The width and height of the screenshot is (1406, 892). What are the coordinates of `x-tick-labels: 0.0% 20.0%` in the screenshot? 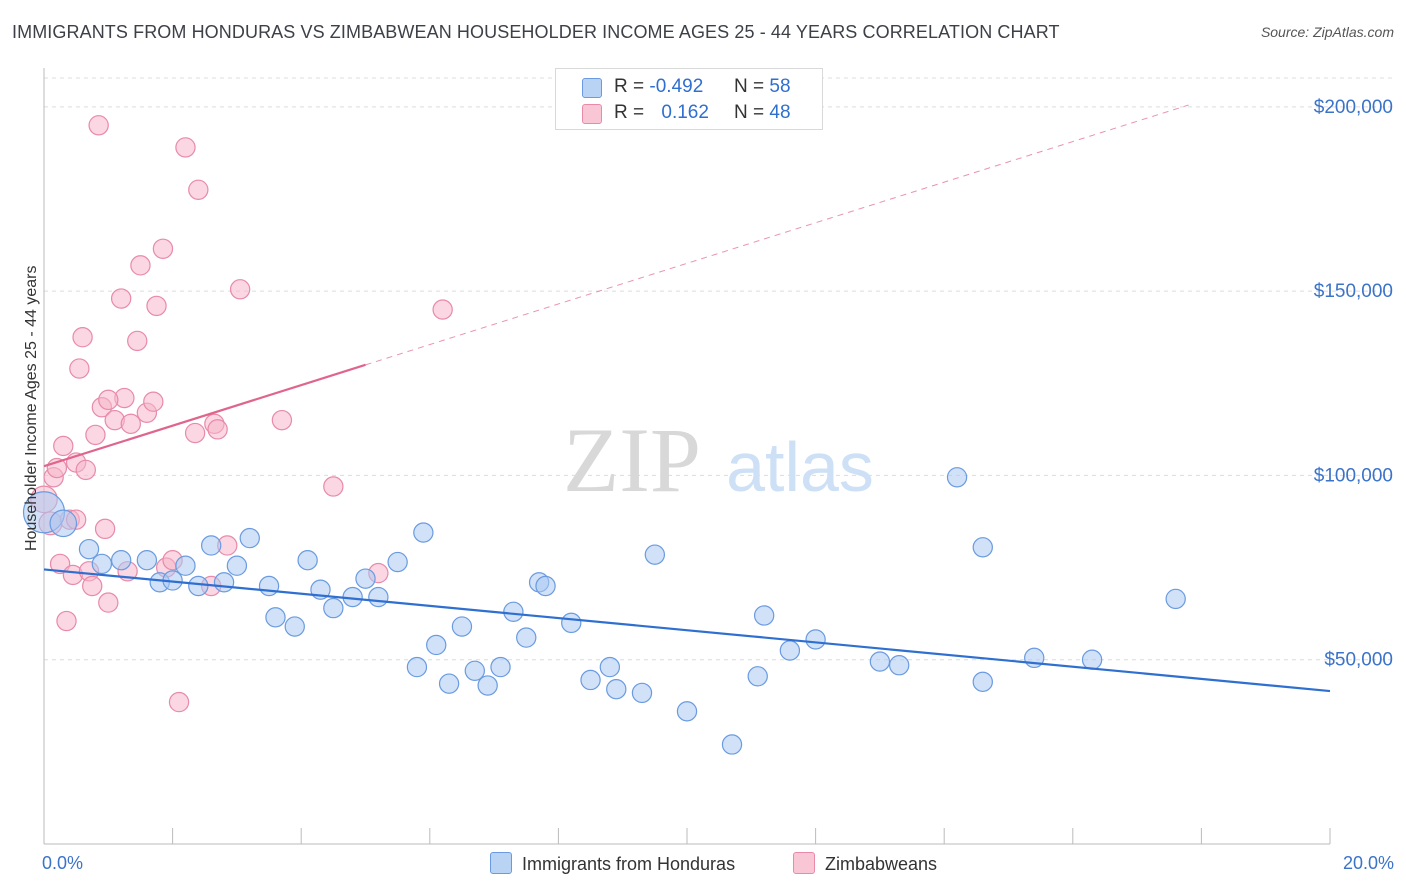 It's located at (718, 863).